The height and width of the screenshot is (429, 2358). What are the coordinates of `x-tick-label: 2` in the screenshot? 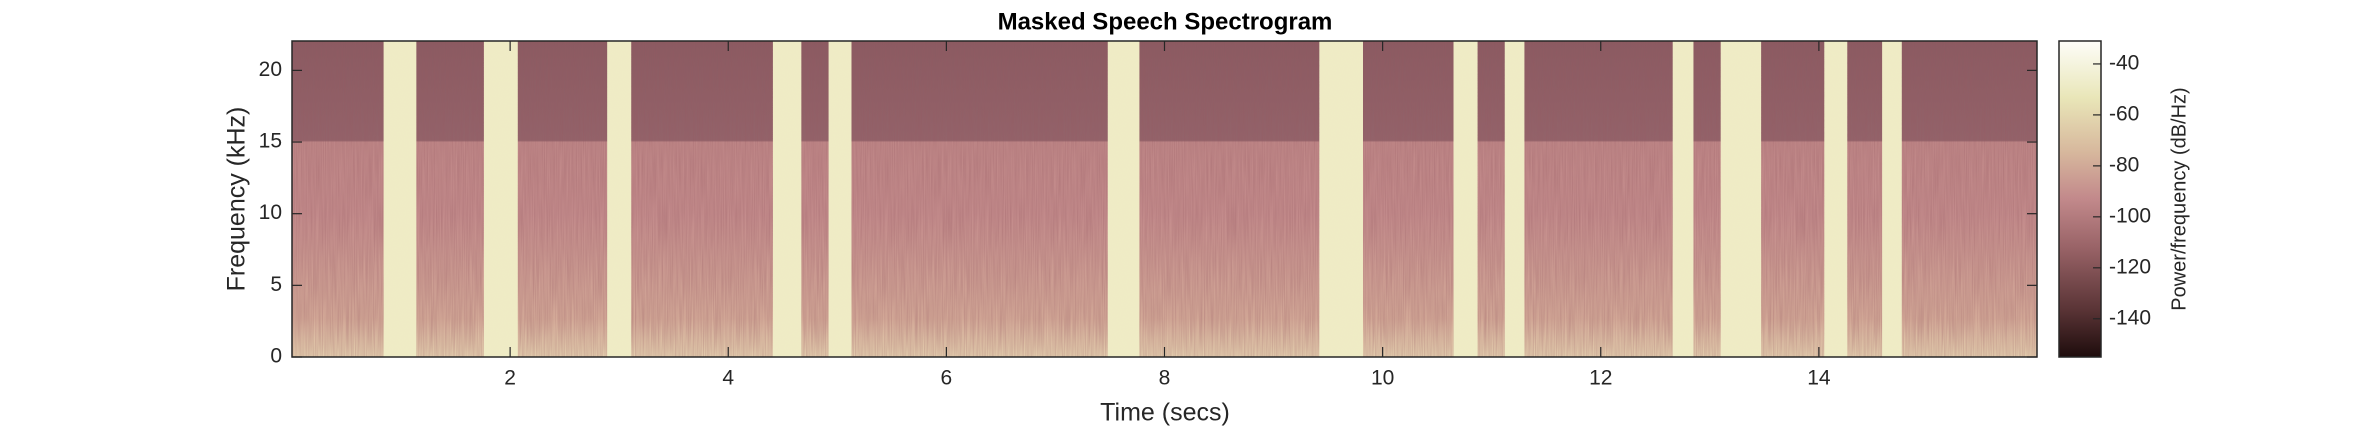 It's located at (510, 378).